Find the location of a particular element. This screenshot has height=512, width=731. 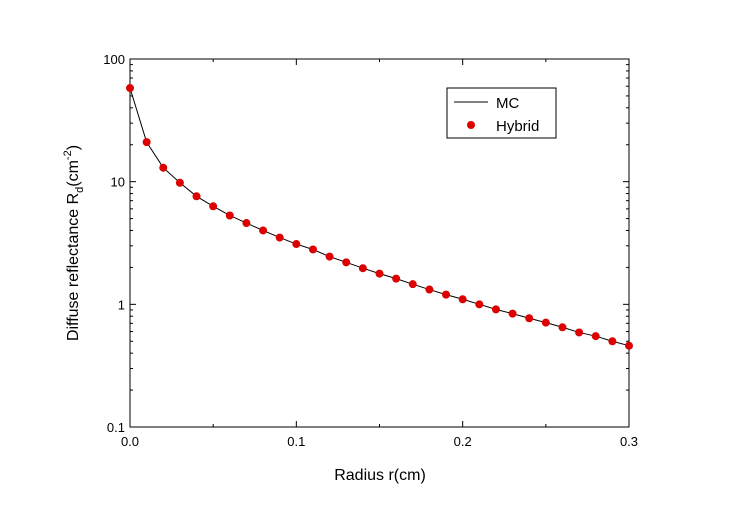

legend-box is located at coordinates (501, 113).